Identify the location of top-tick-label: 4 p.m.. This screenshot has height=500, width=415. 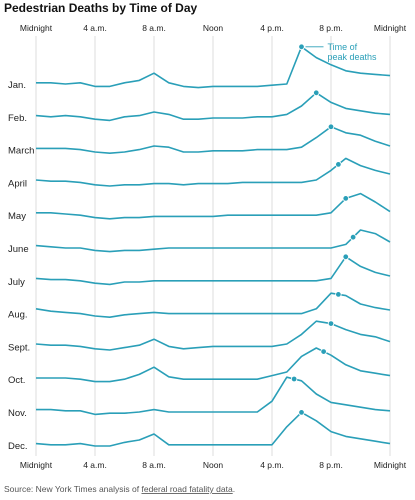
(272, 28).